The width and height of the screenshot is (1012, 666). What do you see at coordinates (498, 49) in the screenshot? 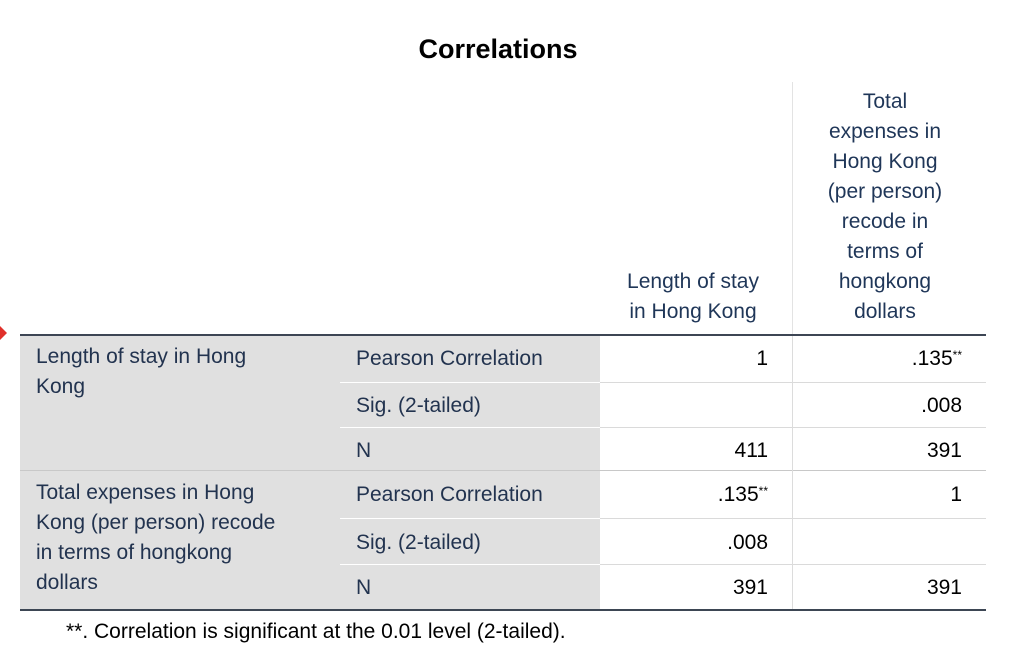
I see `table-title: Correlations` at bounding box center [498, 49].